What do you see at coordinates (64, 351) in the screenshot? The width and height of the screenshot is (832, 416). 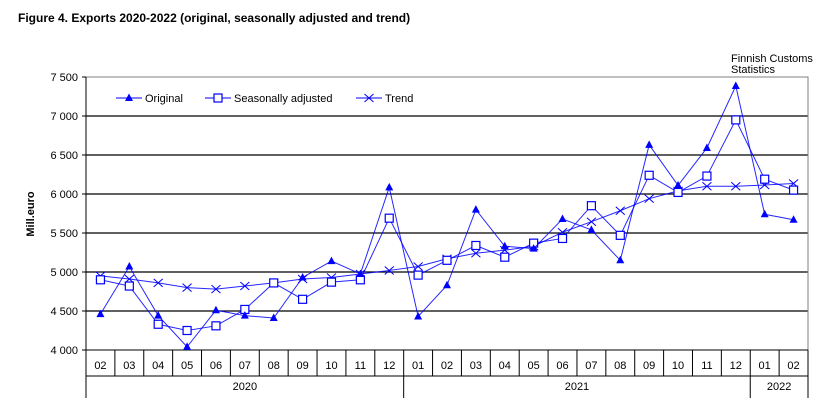 I see `y-tick-label: 4 000` at bounding box center [64, 351].